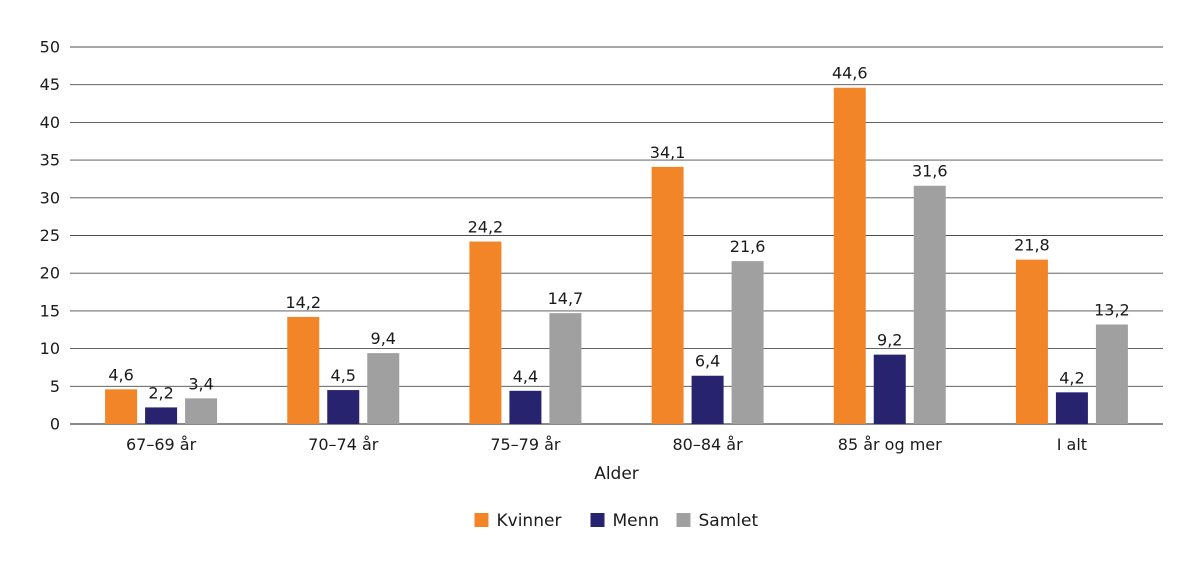 This screenshot has width=1198, height=572. What do you see at coordinates (50, 348) in the screenshot?
I see `y-tick-label: 10` at bounding box center [50, 348].